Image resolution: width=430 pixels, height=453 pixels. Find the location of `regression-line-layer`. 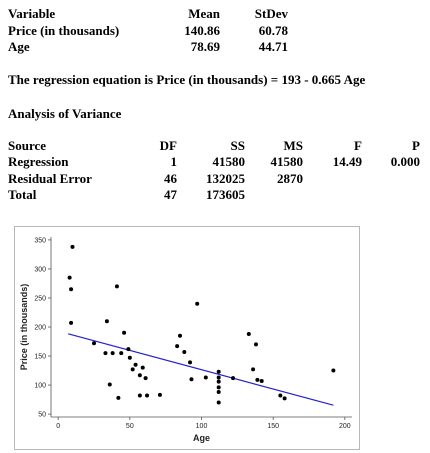

regression-line-layer is located at coordinates (201, 369).